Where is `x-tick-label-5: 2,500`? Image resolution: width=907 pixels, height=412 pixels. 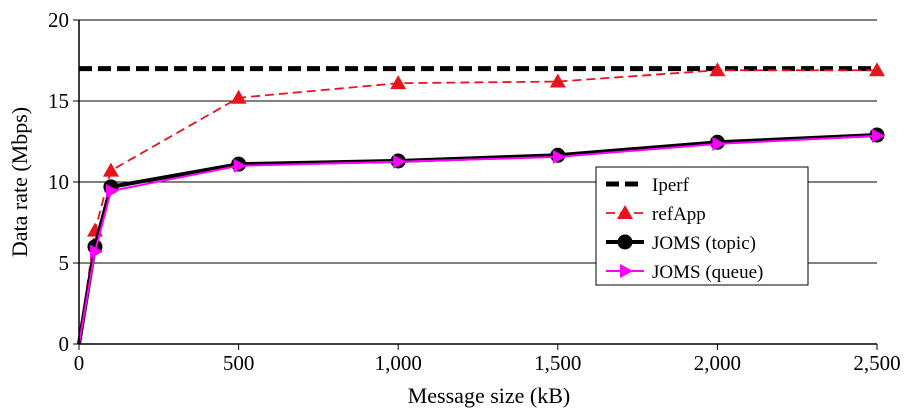
x-tick-label-5: 2,500 is located at coordinates (876, 363).